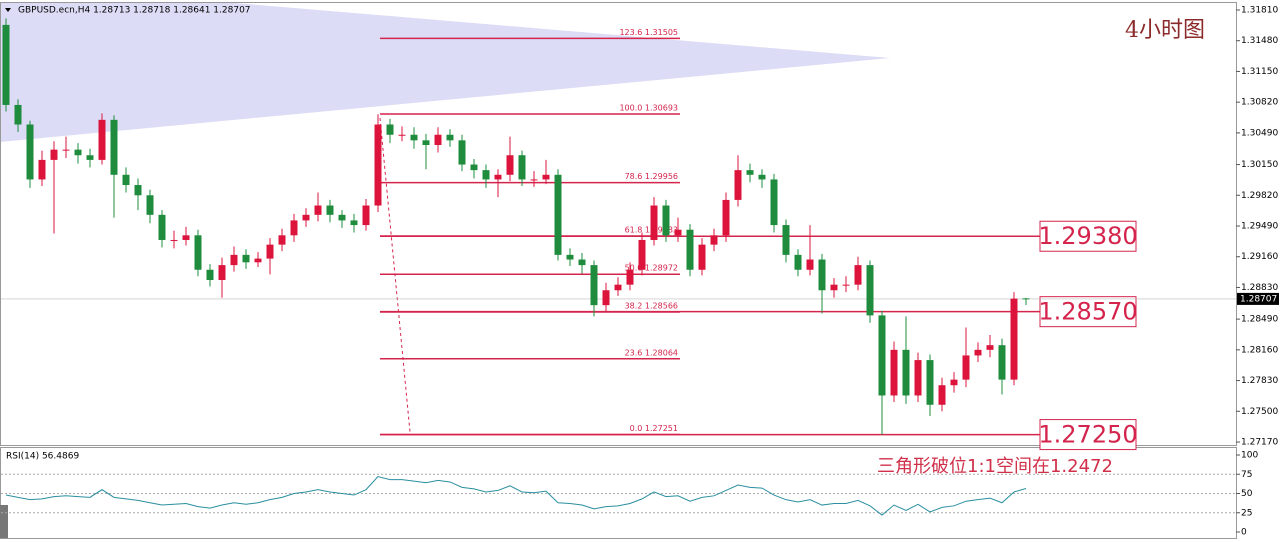 The image size is (1280, 542). I want to click on fib-label: 50.0 1.28972, so click(651, 268).